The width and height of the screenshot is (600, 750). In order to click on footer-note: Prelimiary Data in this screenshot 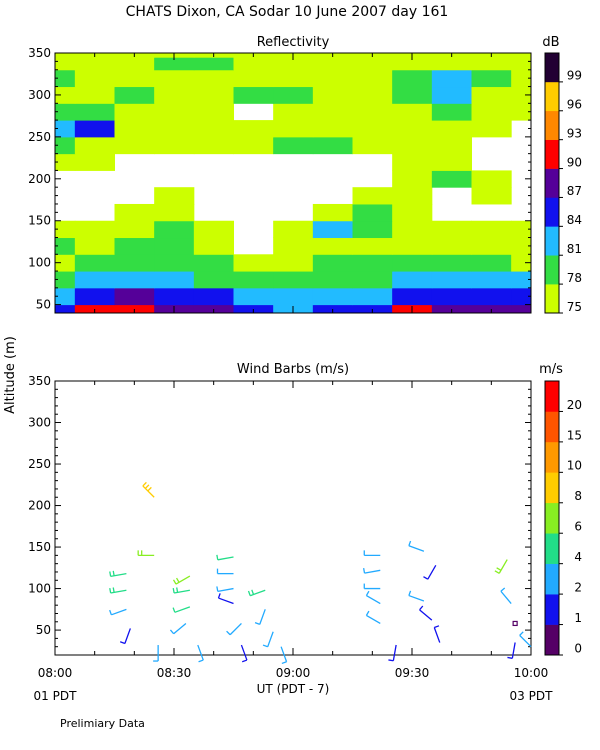, I will do `click(102, 723)`.